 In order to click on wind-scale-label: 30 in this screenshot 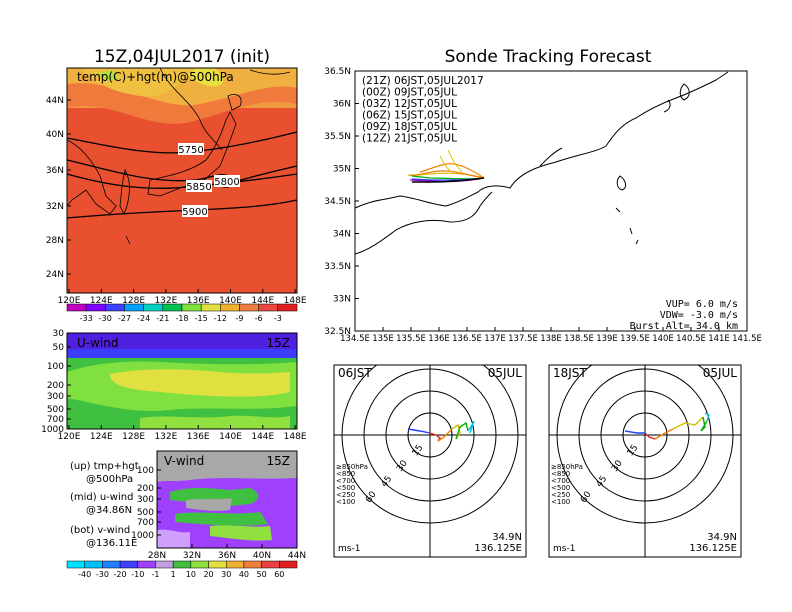, I will do `click(226, 574)`.